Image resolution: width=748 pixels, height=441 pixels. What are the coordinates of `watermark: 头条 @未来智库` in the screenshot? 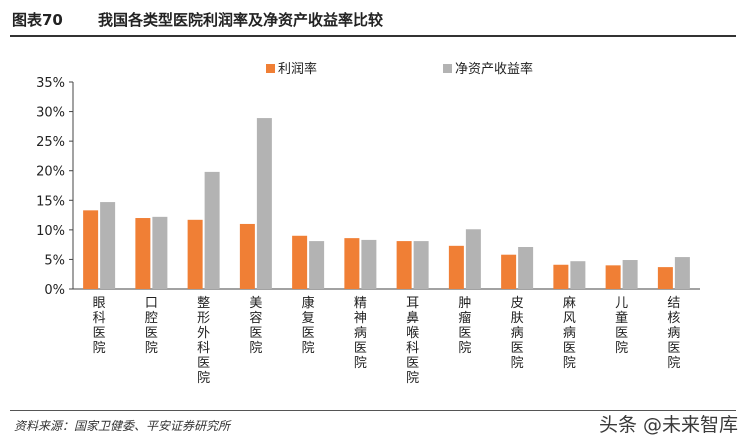 It's located at (668, 425).